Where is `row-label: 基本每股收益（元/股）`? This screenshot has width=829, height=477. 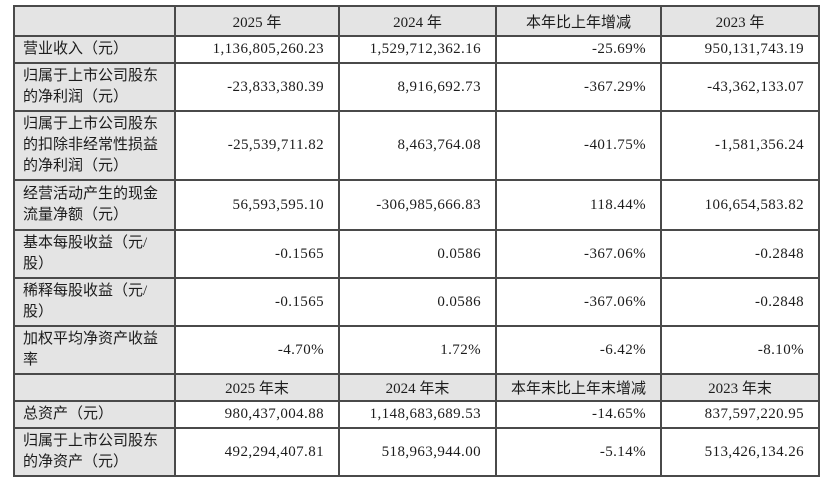
row-label: 基本每股收益（元/股） is located at coordinates (94, 254).